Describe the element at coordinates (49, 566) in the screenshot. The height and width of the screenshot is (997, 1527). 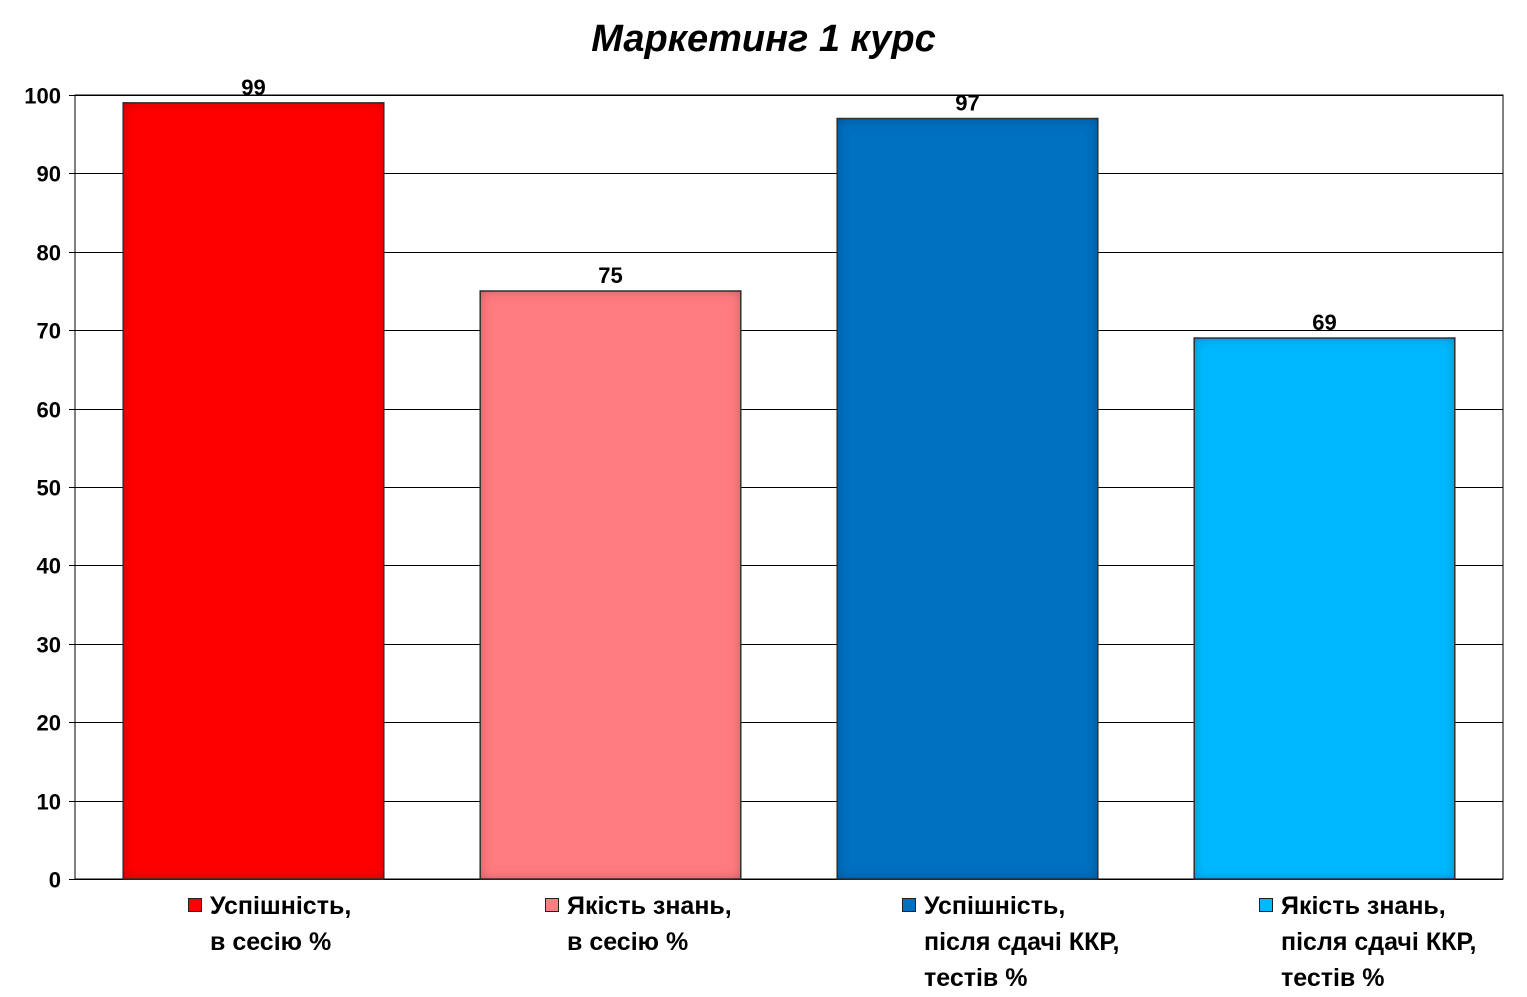
I see `y-tick-label: 40` at that location.